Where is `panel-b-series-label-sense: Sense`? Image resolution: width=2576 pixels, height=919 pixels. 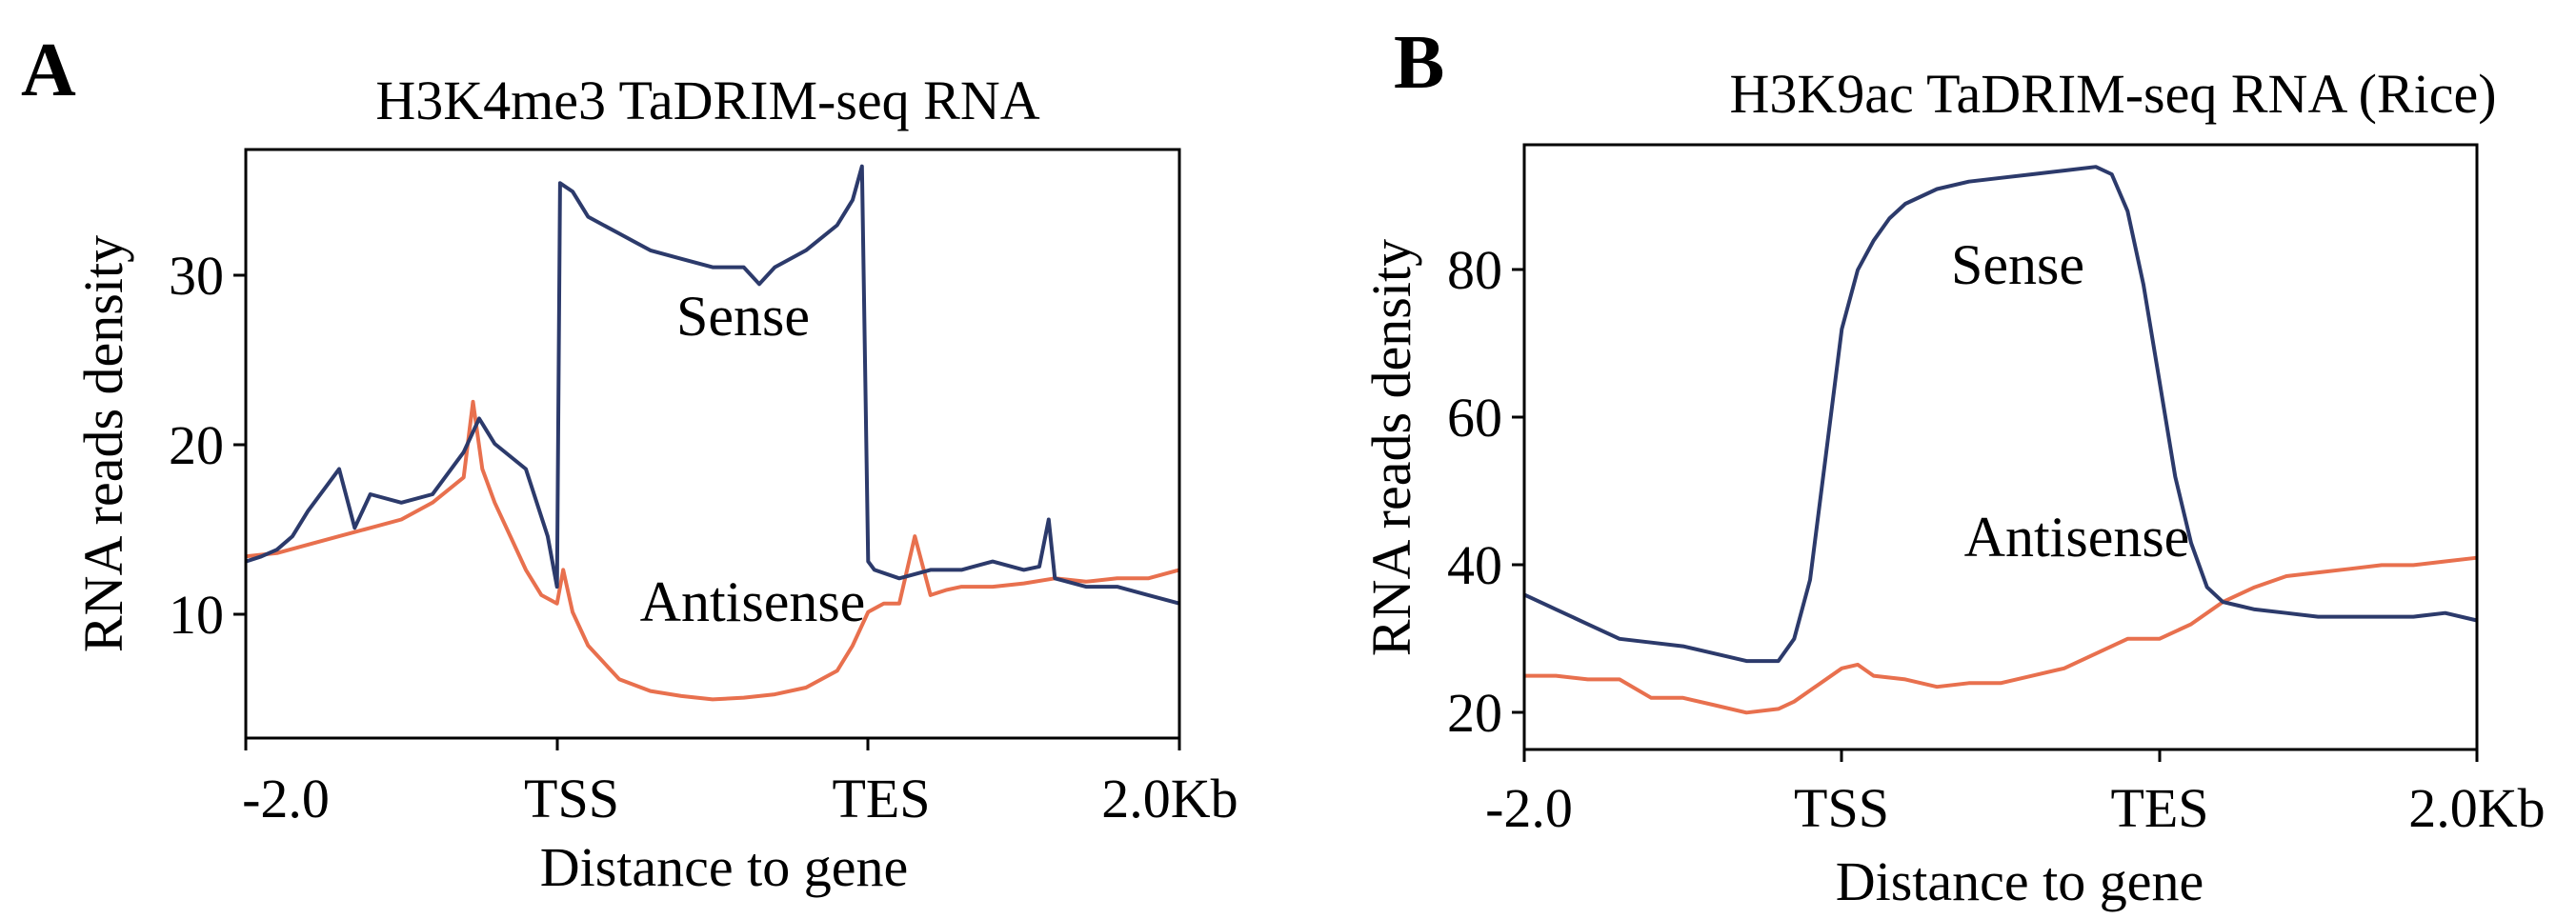 panel-b-series-label-sense: Sense is located at coordinates (2018, 264).